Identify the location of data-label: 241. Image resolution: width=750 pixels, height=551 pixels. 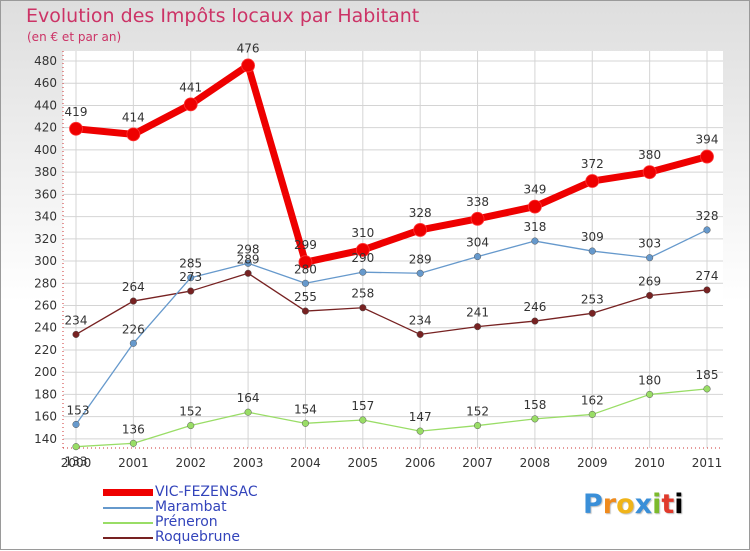
(477, 313).